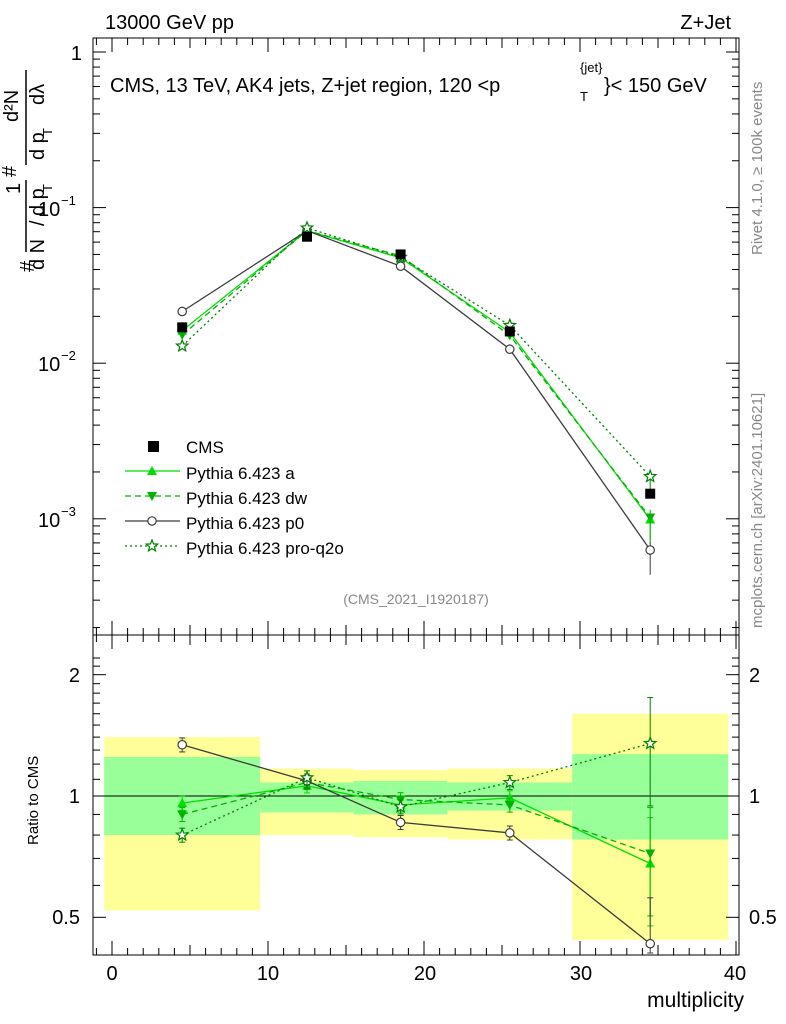  I want to click on ylabel-dpT-2: d p, so click(38, 146).